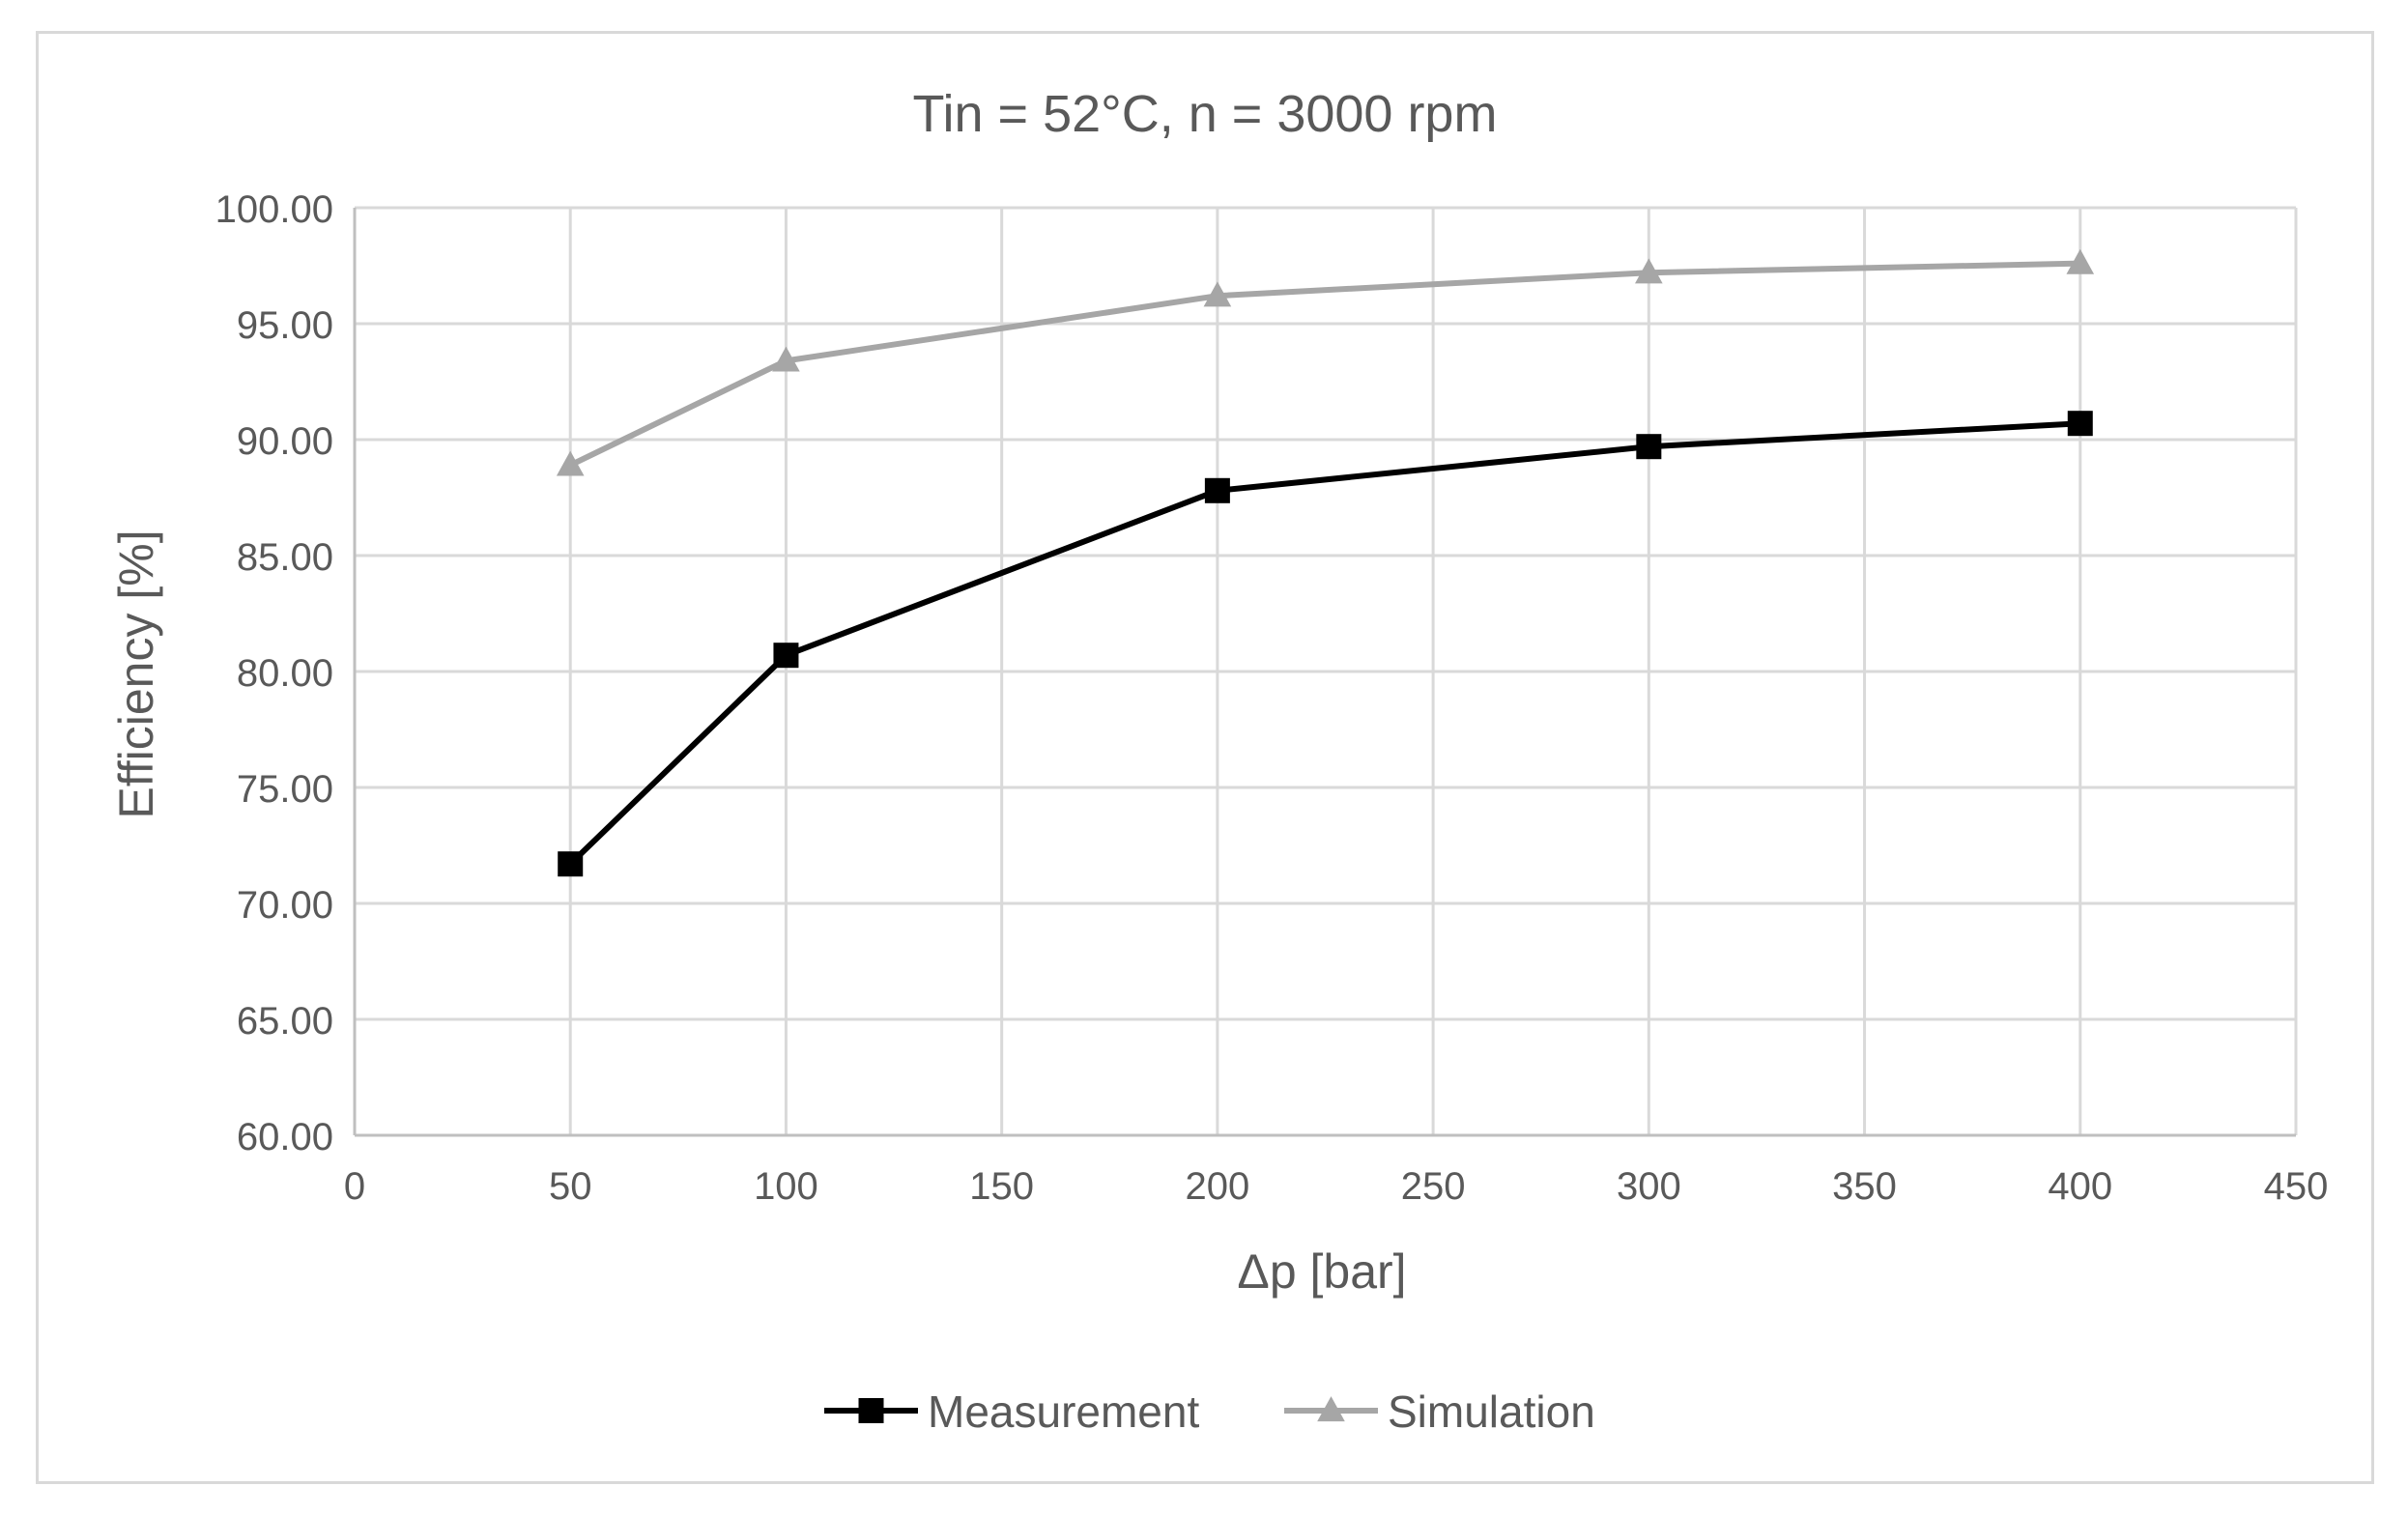 The width and height of the screenshot is (2408, 1515). What do you see at coordinates (274, 209) in the screenshot?
I see `y-tick-label: 100.00` at bounding box center [274, 209].